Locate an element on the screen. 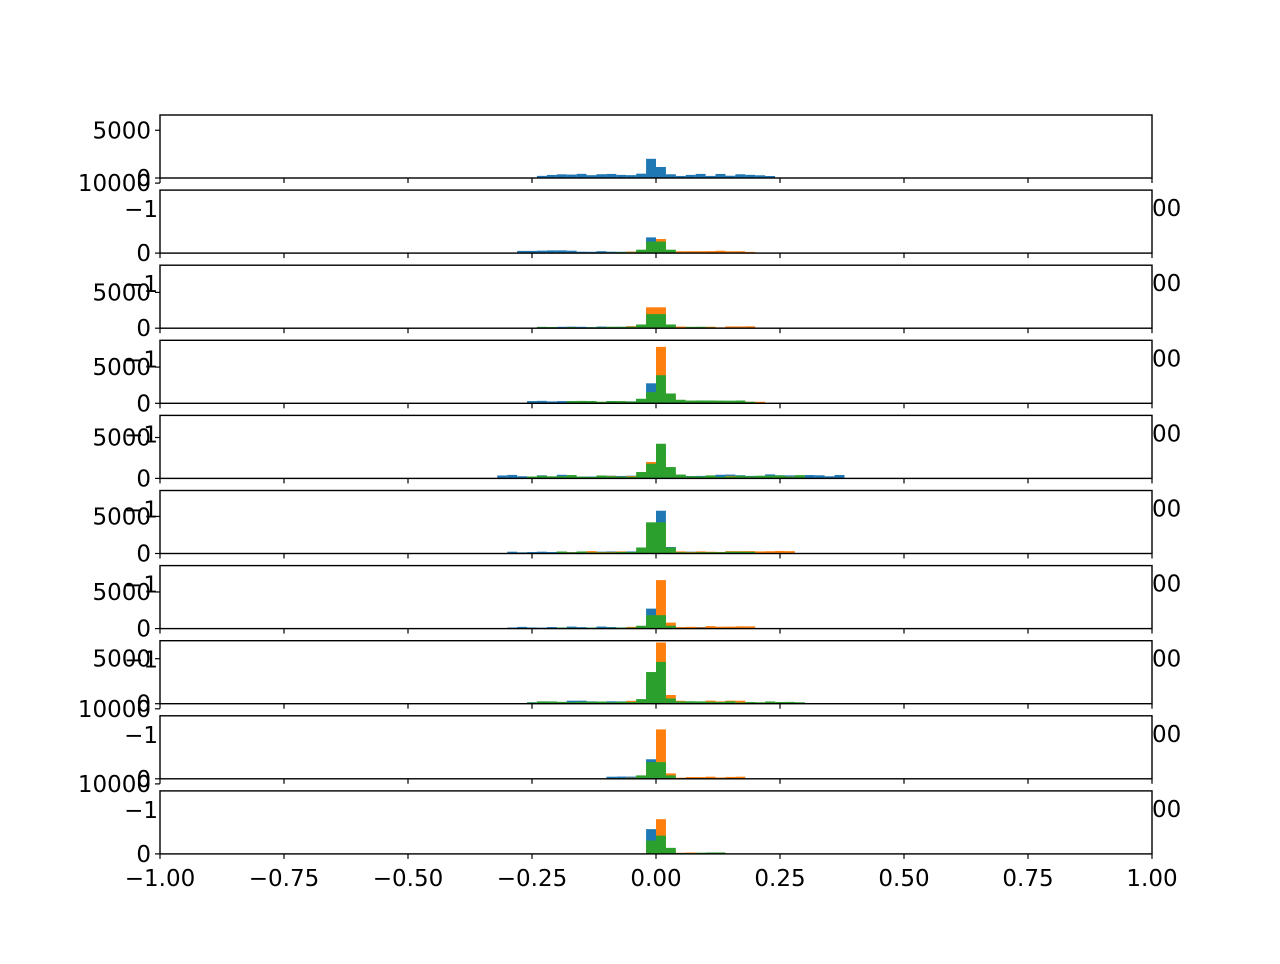 This screenshot has height=964, width=1280. x-tick-label: 0.50 is located at coordinates (903, 879).